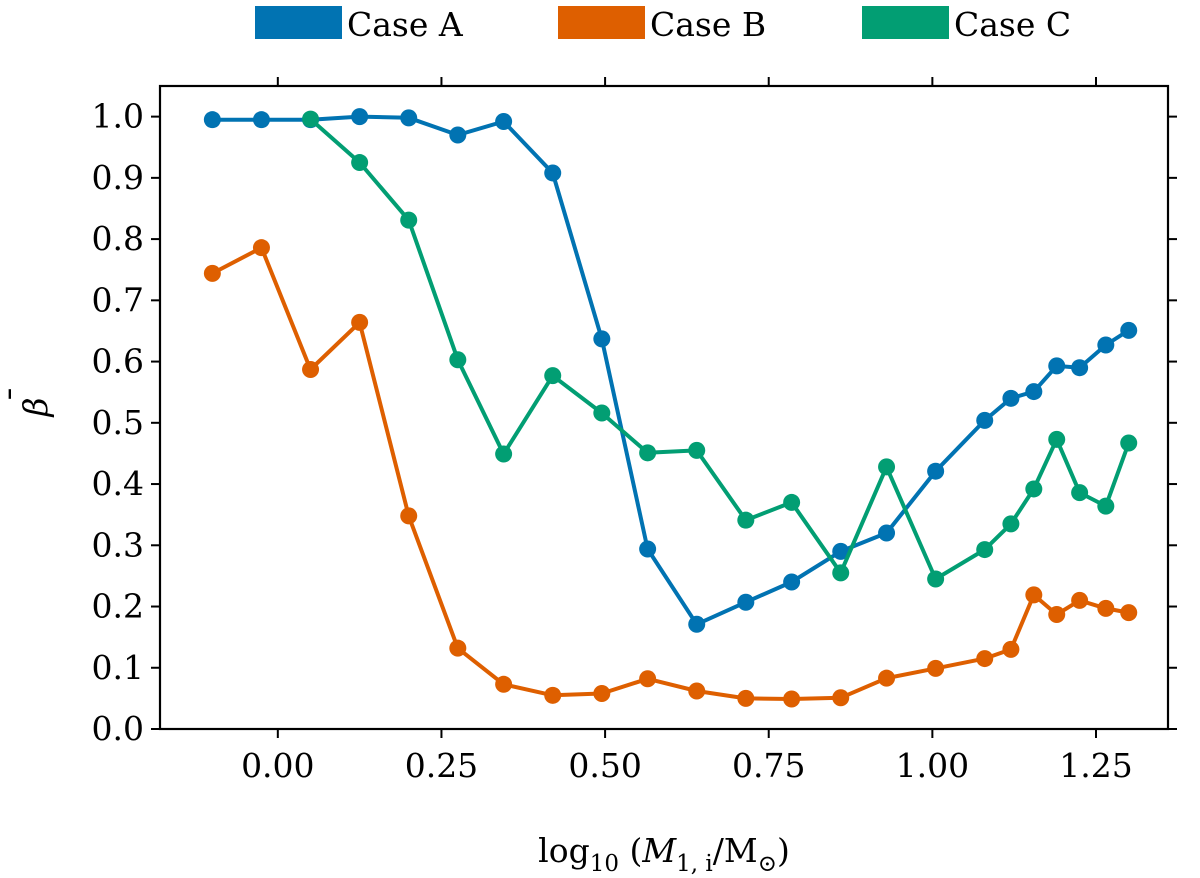  Describe the element at coordinates (405, 24) in the screenshot. I see `legend-label-case-a: Case A` at that location.